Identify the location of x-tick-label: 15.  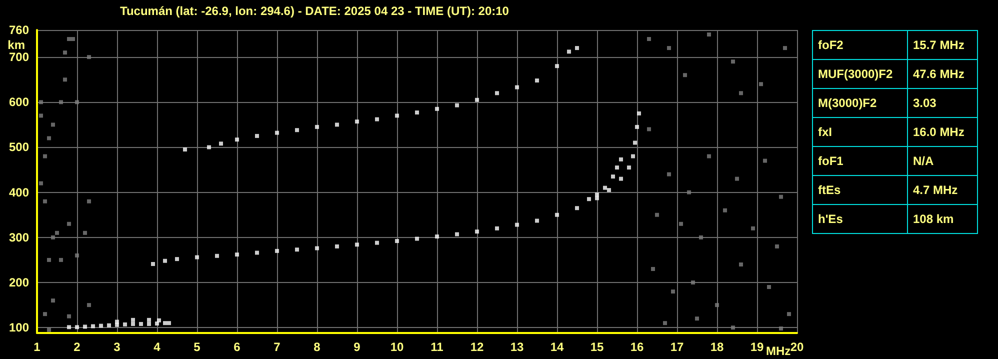
(597, 347).